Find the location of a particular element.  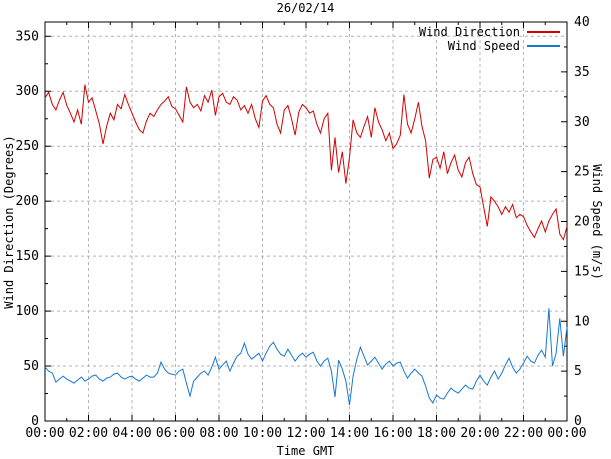

svg-text: 30 is located at coordinates (582, 122).